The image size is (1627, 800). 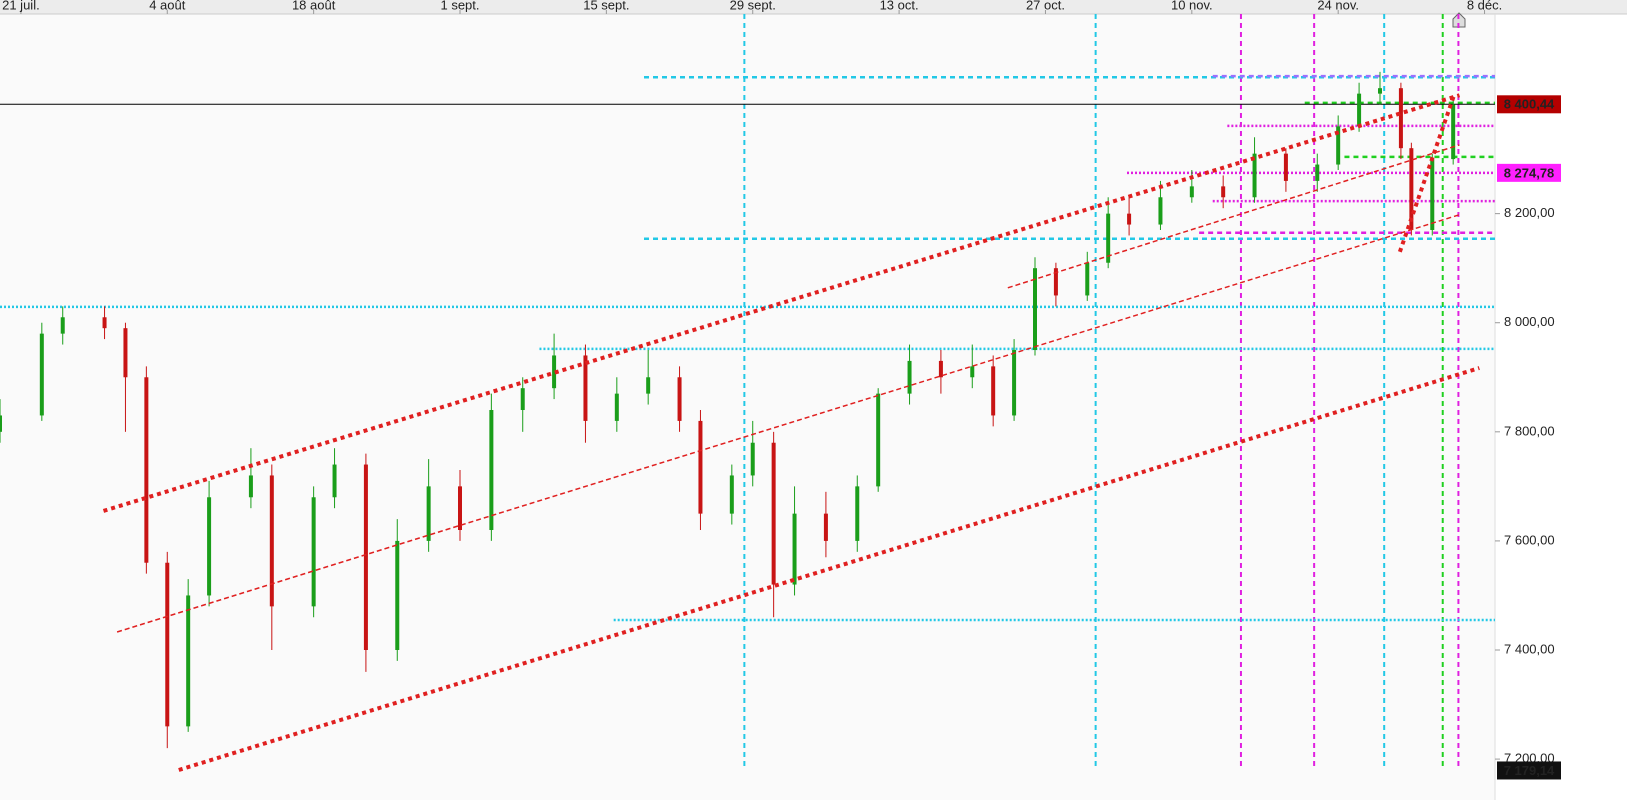 What do you see at coordinates (459, 6) in the screenshot?
I see `x-tick-label: 1 sept.` at bounding box center [459, 6].